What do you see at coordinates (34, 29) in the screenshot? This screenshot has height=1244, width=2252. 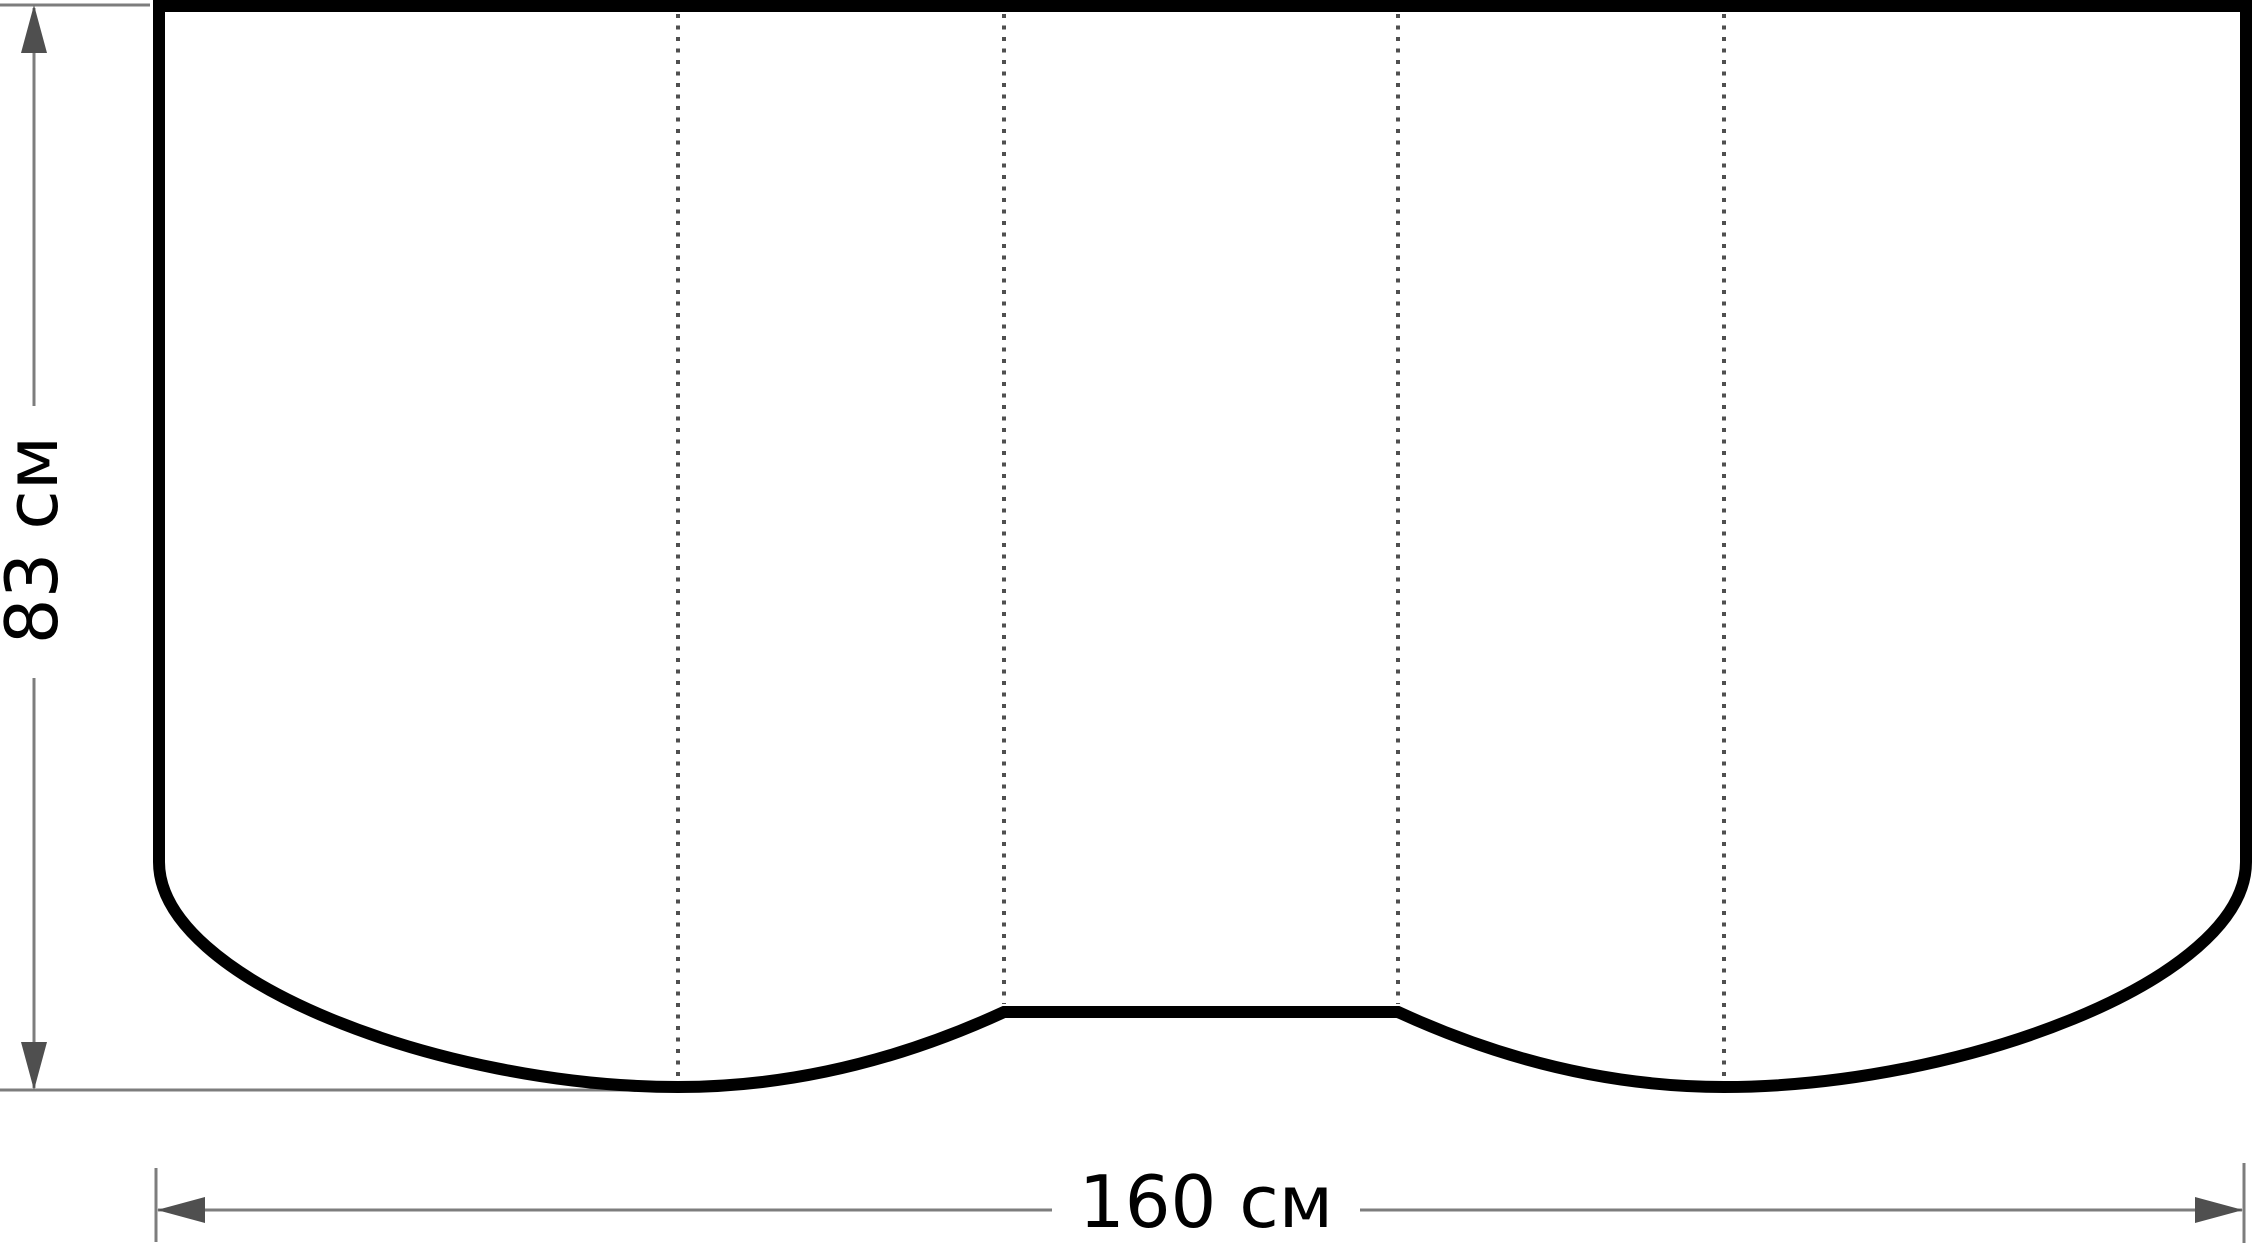 I see `arrow-up-icon` at bounding box center [34, 29].